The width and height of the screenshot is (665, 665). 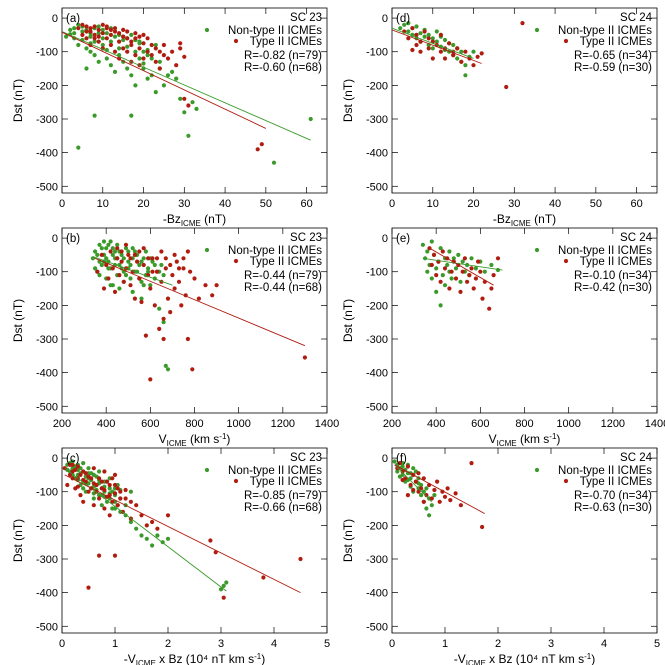 What do you see at coordinates (537, 470) in the screenshot?
I see `legend-marker-non-type-ii` at bounding box center [537, 470].